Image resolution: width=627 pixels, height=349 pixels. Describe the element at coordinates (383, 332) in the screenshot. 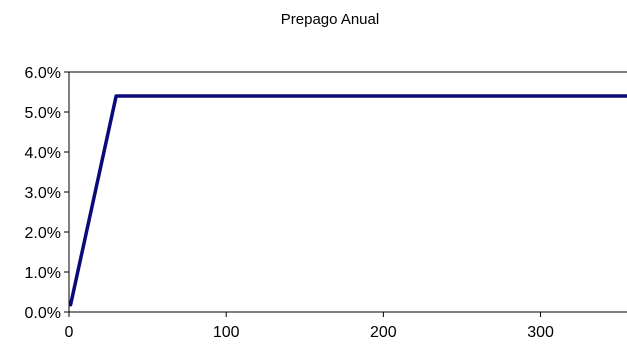

I see `x-tick-label: 200` at that location.